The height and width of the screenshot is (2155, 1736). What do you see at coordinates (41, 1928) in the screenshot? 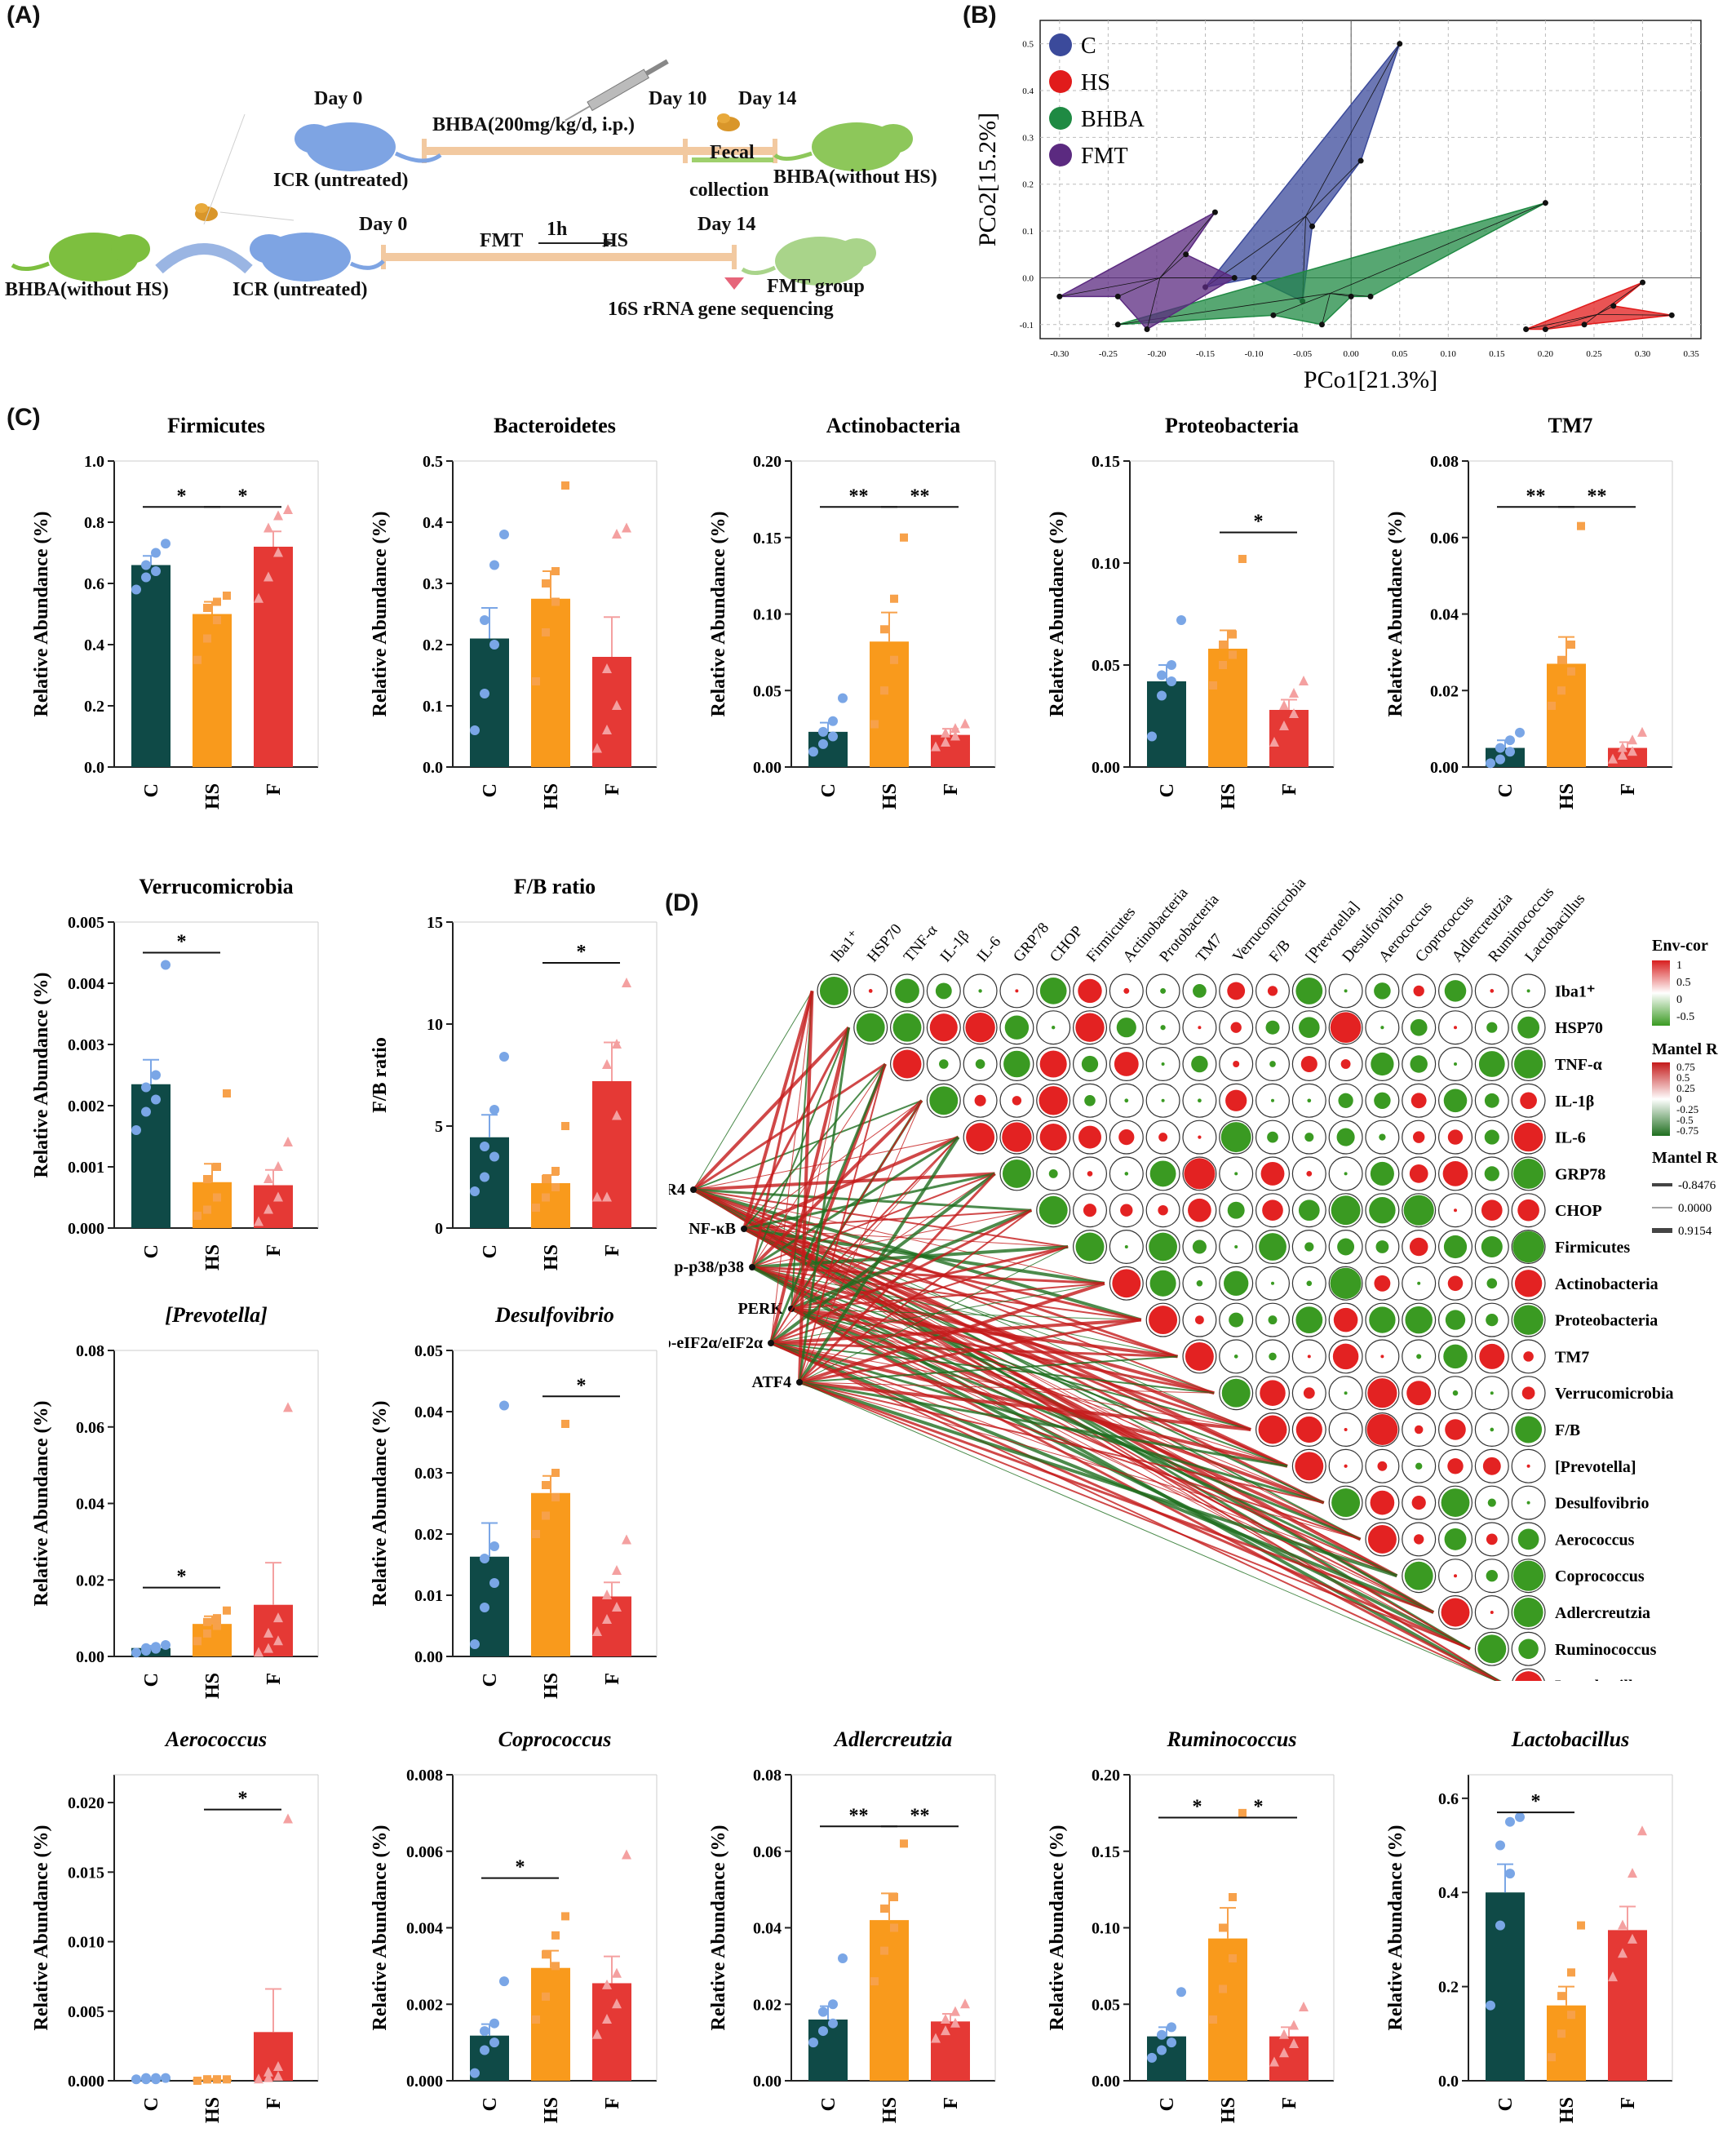
I see `y-axis-label: Relative Abundance (%)` at bounding box center [41, 1928].